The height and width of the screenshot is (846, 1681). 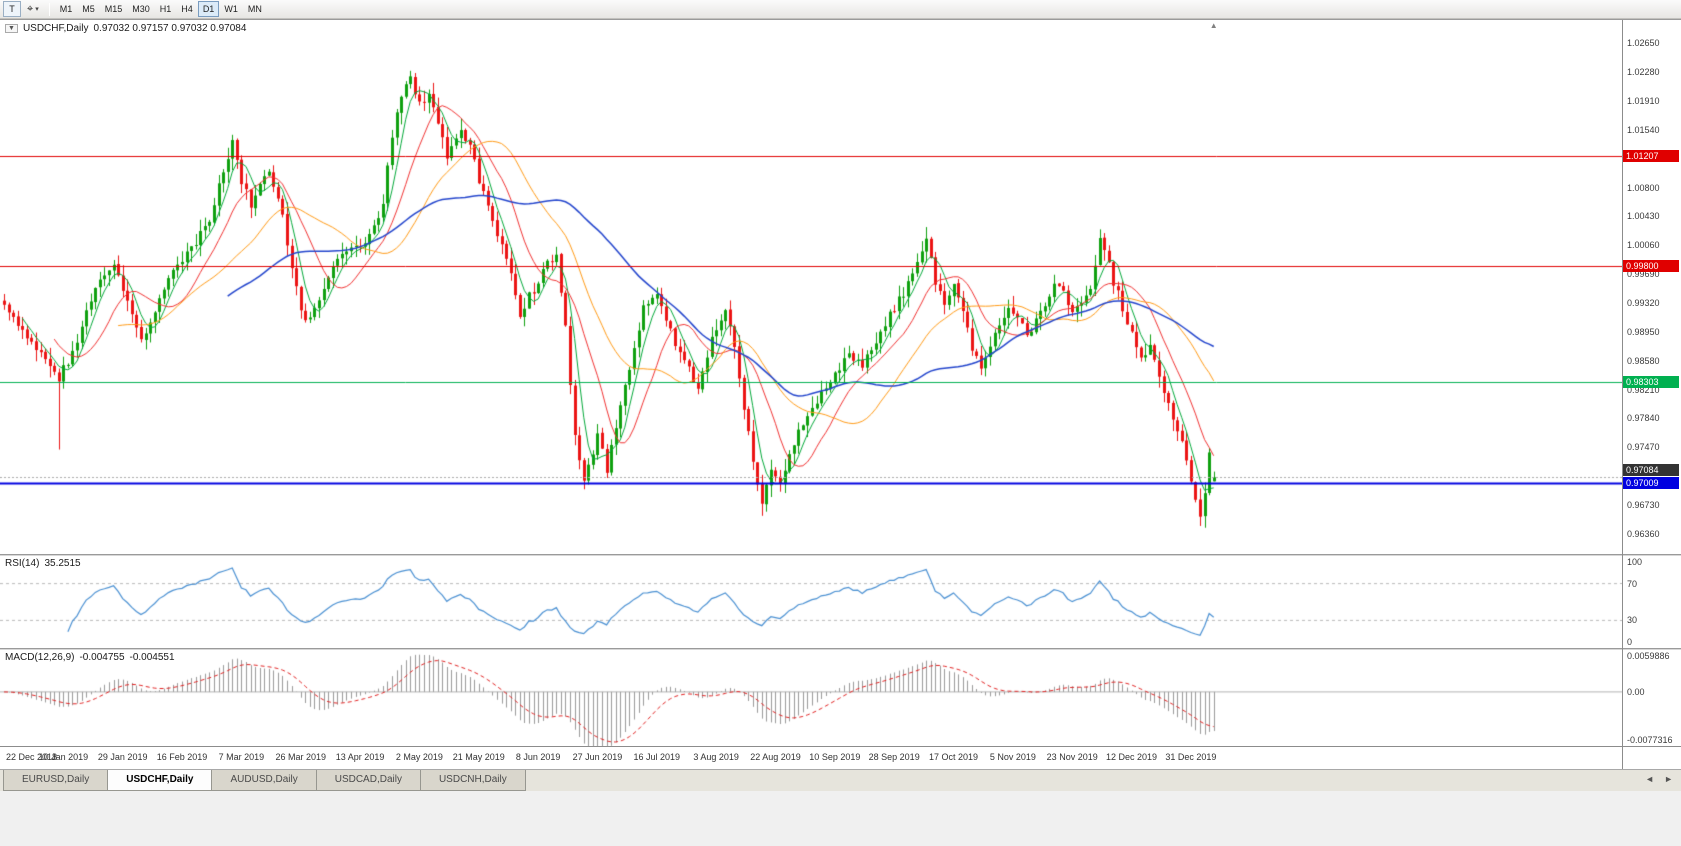 What do you see at coordinates (66, 9) in the screenshot?
I see `timeframe-button-m1: M1` at bounding box center [66, 9].